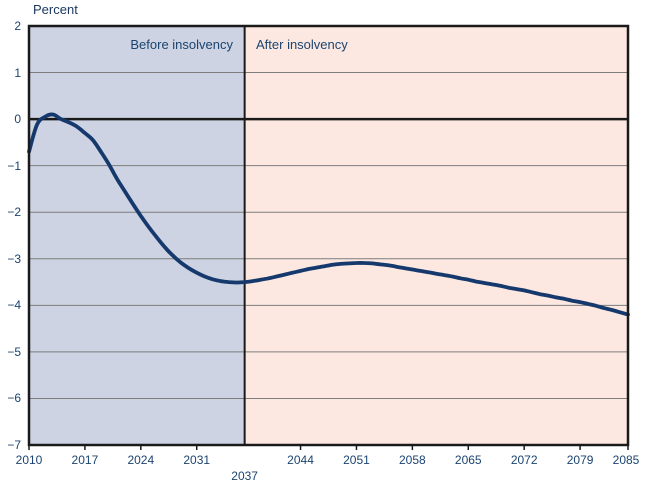  What do you see at coordinates (55, 9) in the screenshot?
I see `y-axis-unit-label: Percent` at bounding box center [55, 9].